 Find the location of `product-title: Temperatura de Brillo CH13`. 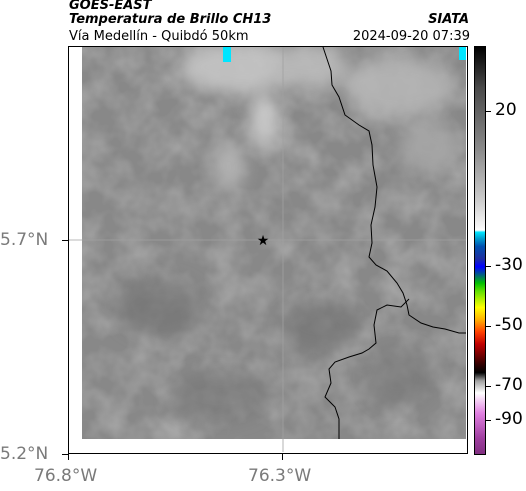

product-title: Temperatura de Brillo CH13 is located at coordinates (170, 19).